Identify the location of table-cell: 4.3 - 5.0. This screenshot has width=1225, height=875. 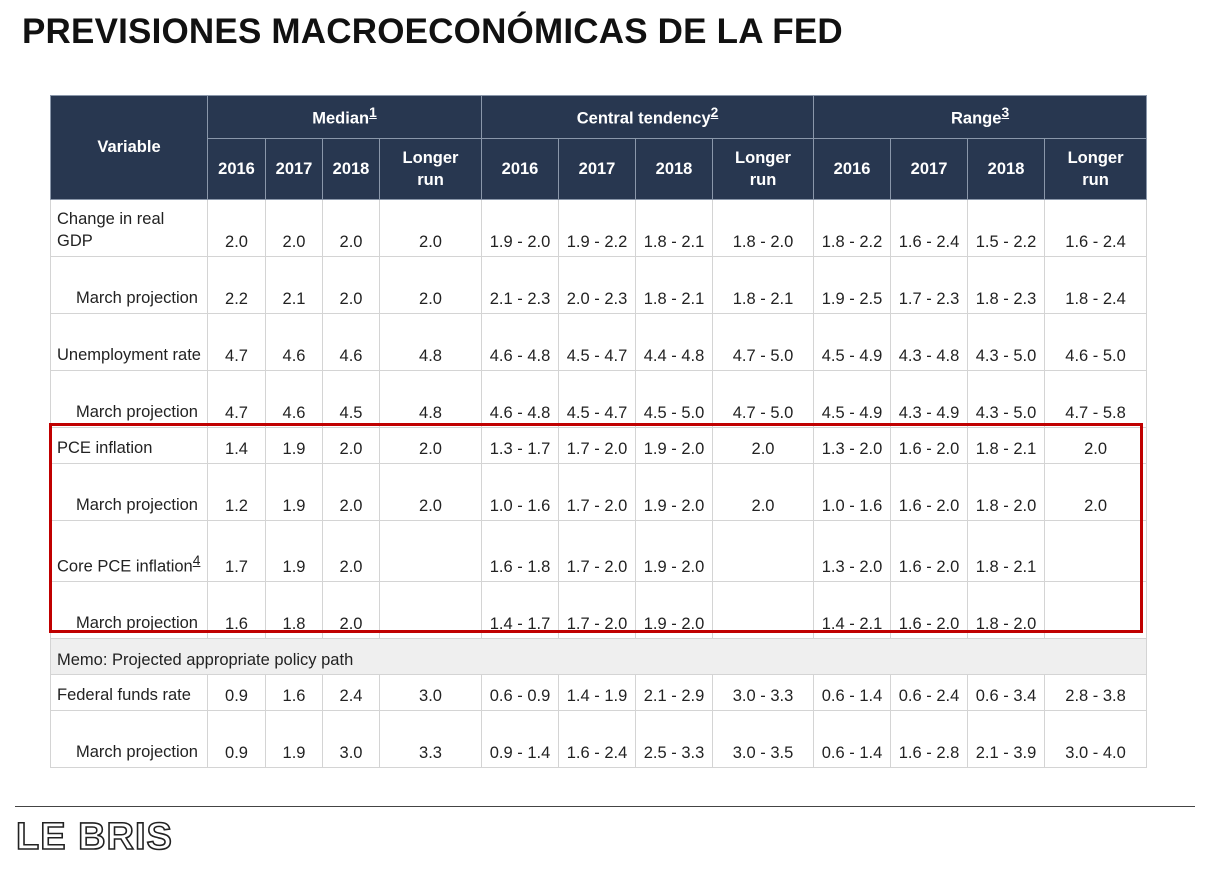
(1006, 399).